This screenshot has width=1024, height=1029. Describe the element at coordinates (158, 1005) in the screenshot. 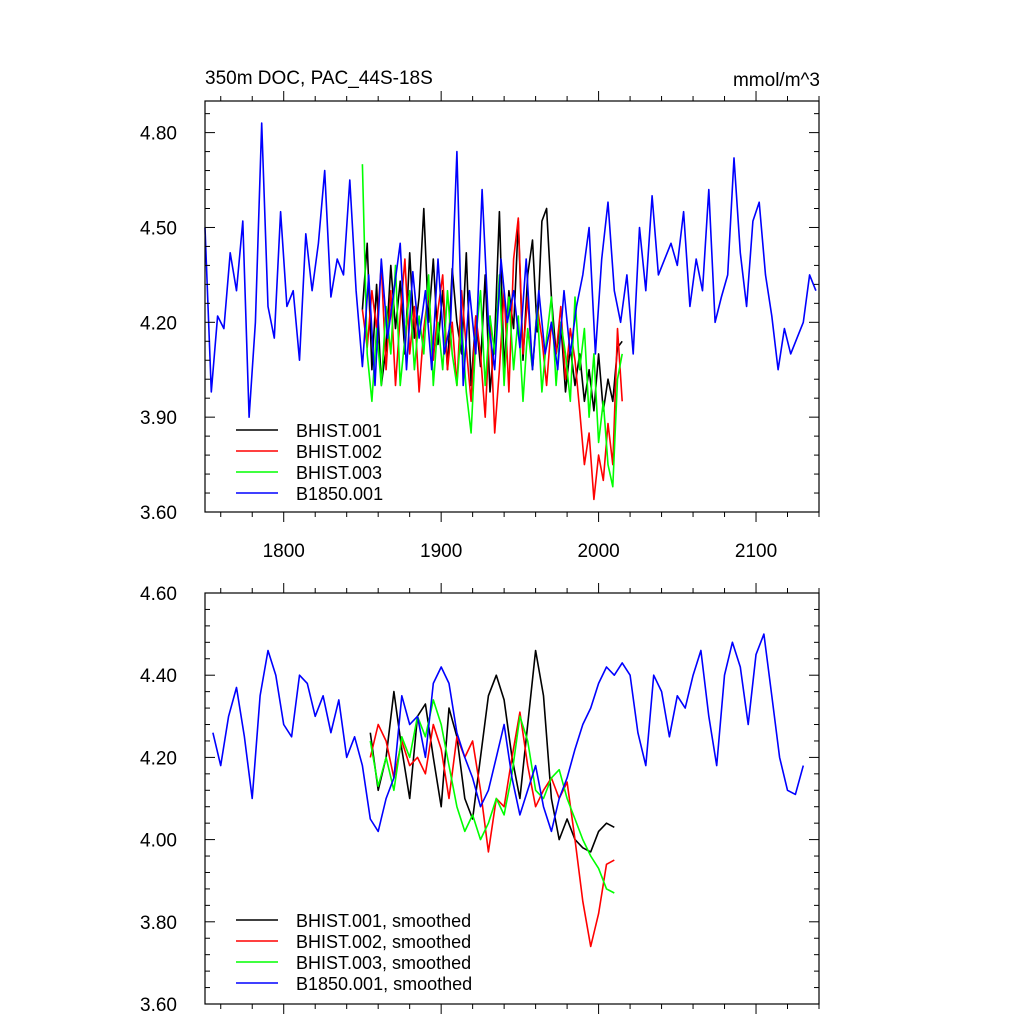

I see `bottom-y-tick-label: 3.60` at that location.